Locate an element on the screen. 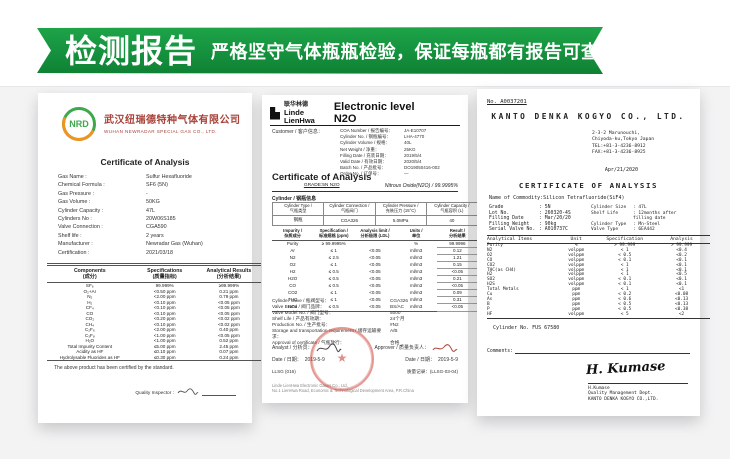  field-text: Order No. / 订单号： is located at coordinates (361, 174).